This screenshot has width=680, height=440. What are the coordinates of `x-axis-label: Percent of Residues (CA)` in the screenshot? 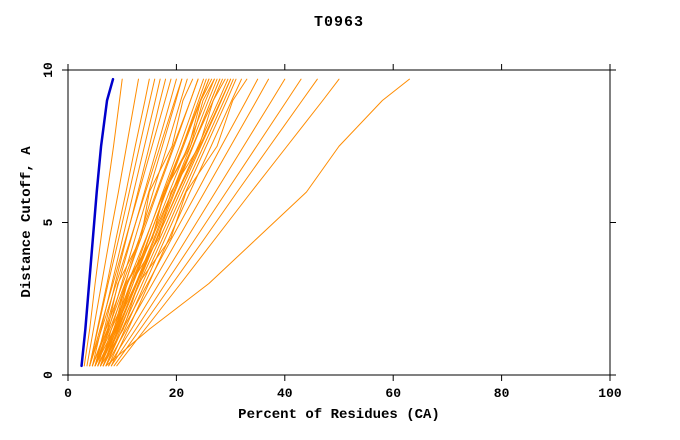 It's located at (339, 415).